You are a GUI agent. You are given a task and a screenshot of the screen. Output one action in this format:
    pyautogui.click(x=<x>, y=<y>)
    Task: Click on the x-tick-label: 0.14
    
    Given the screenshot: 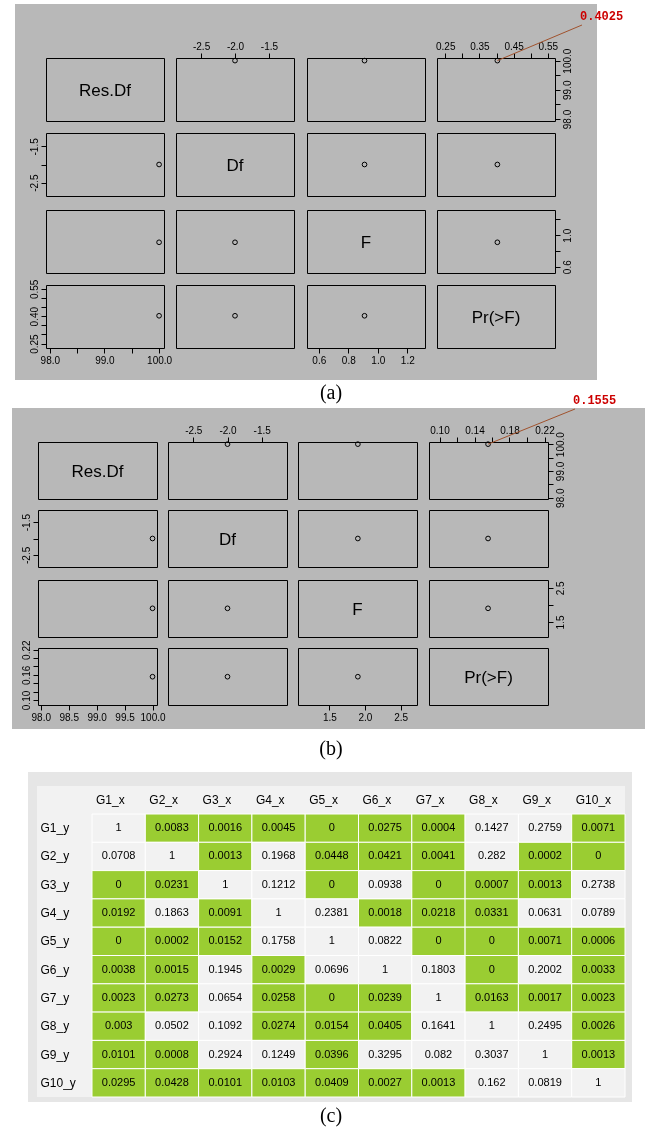 What is the action you would take?
    pyautogui.click(x=475, y=430)
    